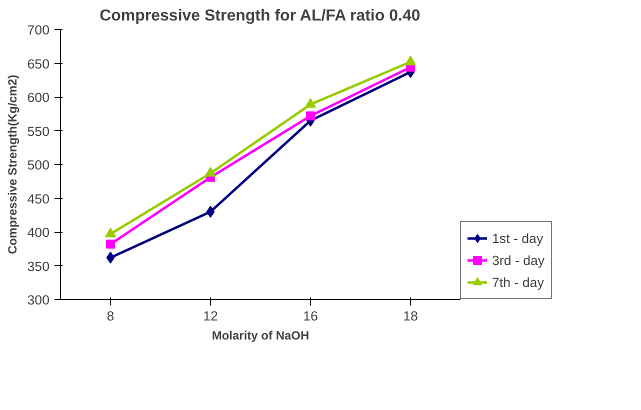 Image resolution: width=641 pixels, height=410 pixels. Describe the element at coordinates (518, 238) in the screenshot. I see `legend-label: 1st - day` at that location.